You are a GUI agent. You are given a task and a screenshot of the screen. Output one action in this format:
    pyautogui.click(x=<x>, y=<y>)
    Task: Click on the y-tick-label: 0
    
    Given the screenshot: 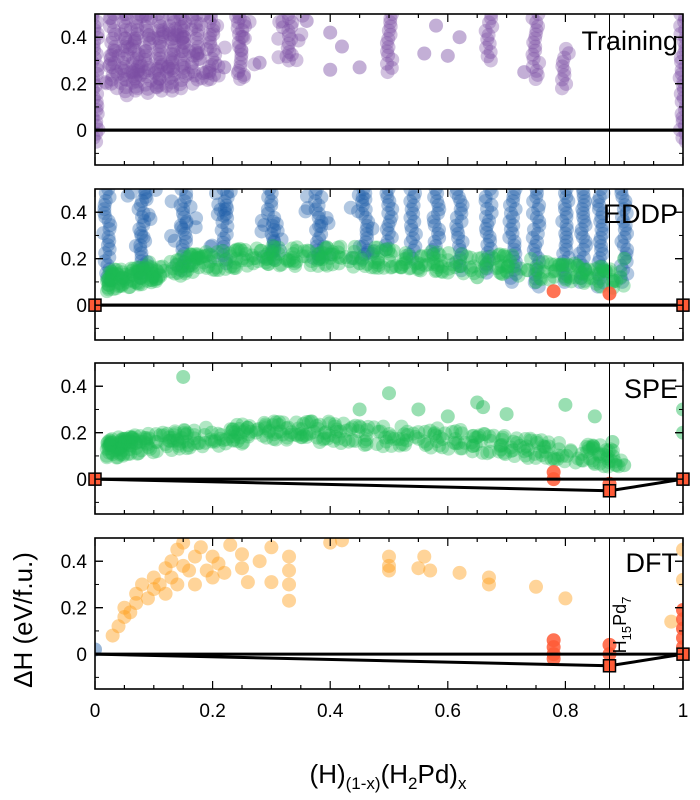 What is the action you would take?
    pyautogui.click(x=81, y=480)
    